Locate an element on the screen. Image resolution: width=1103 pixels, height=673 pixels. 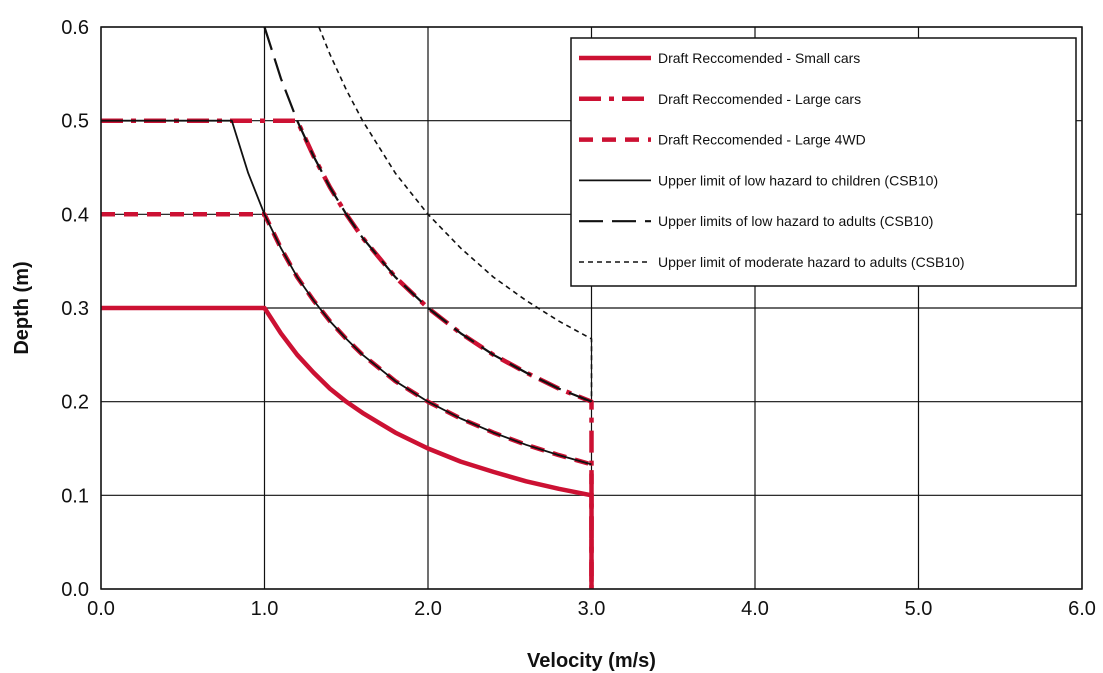
x-tick-label: 4.0 is located at coordinates (755, 609).